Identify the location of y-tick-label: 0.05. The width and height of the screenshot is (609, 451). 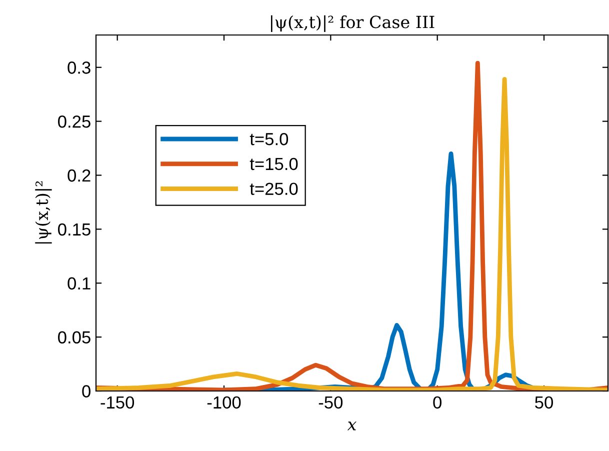
(74, 337).